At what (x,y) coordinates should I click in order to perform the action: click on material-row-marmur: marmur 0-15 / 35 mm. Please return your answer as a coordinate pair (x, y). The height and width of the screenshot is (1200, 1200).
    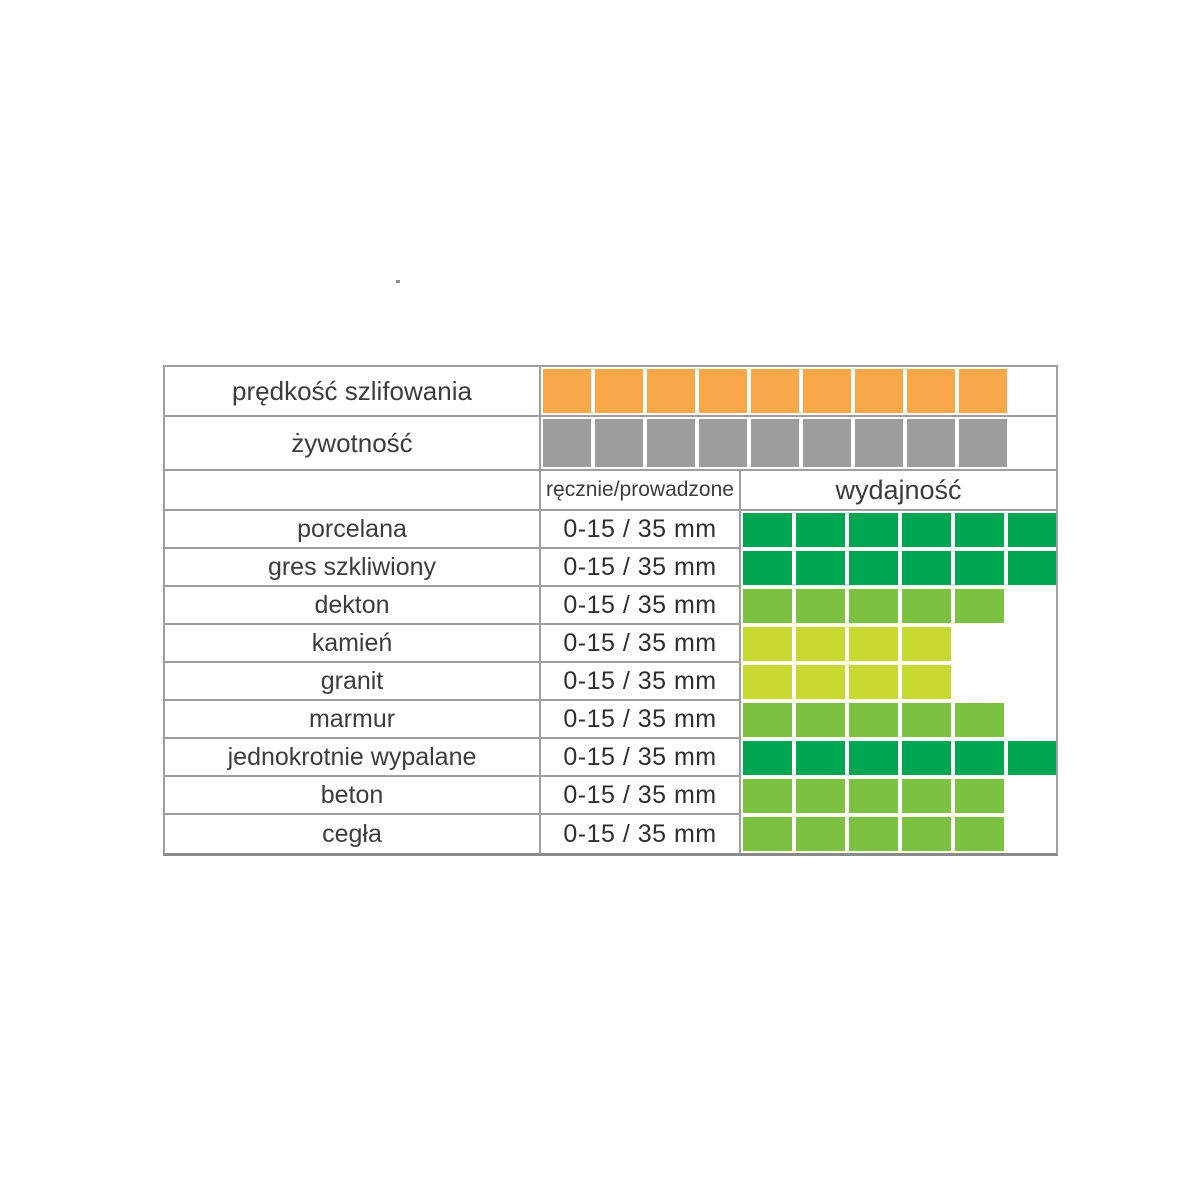
    Looking at the image, I should click on (610, 720).